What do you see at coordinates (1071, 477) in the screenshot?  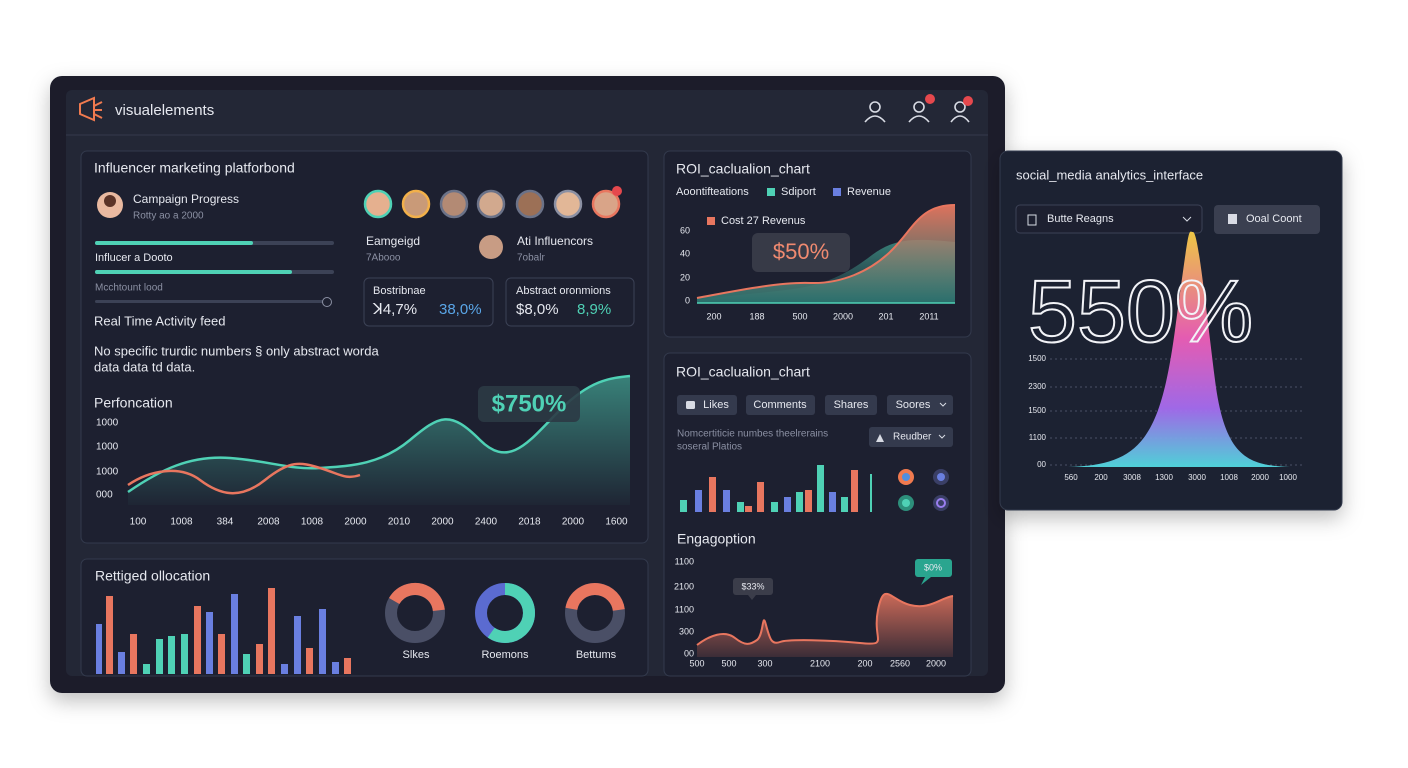 I see `x-tick-label: 560` at bounding box center [1071, 477].